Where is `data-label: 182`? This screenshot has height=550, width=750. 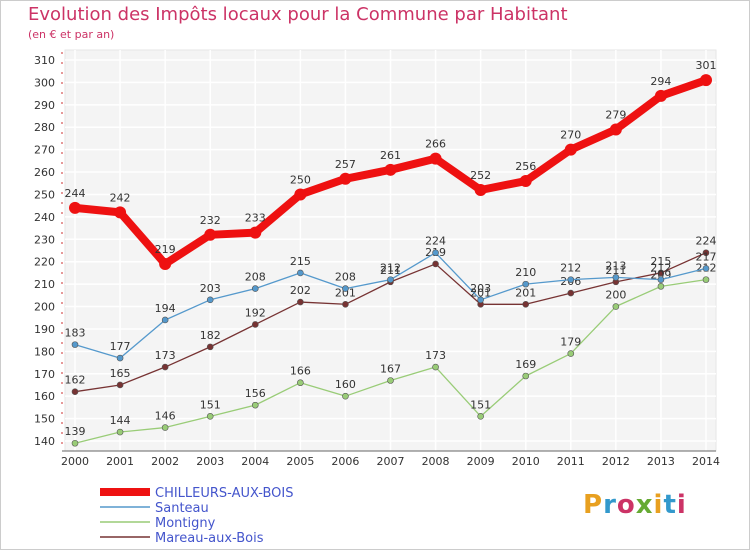
data-label: 182 is located at coordinates (210, 335).